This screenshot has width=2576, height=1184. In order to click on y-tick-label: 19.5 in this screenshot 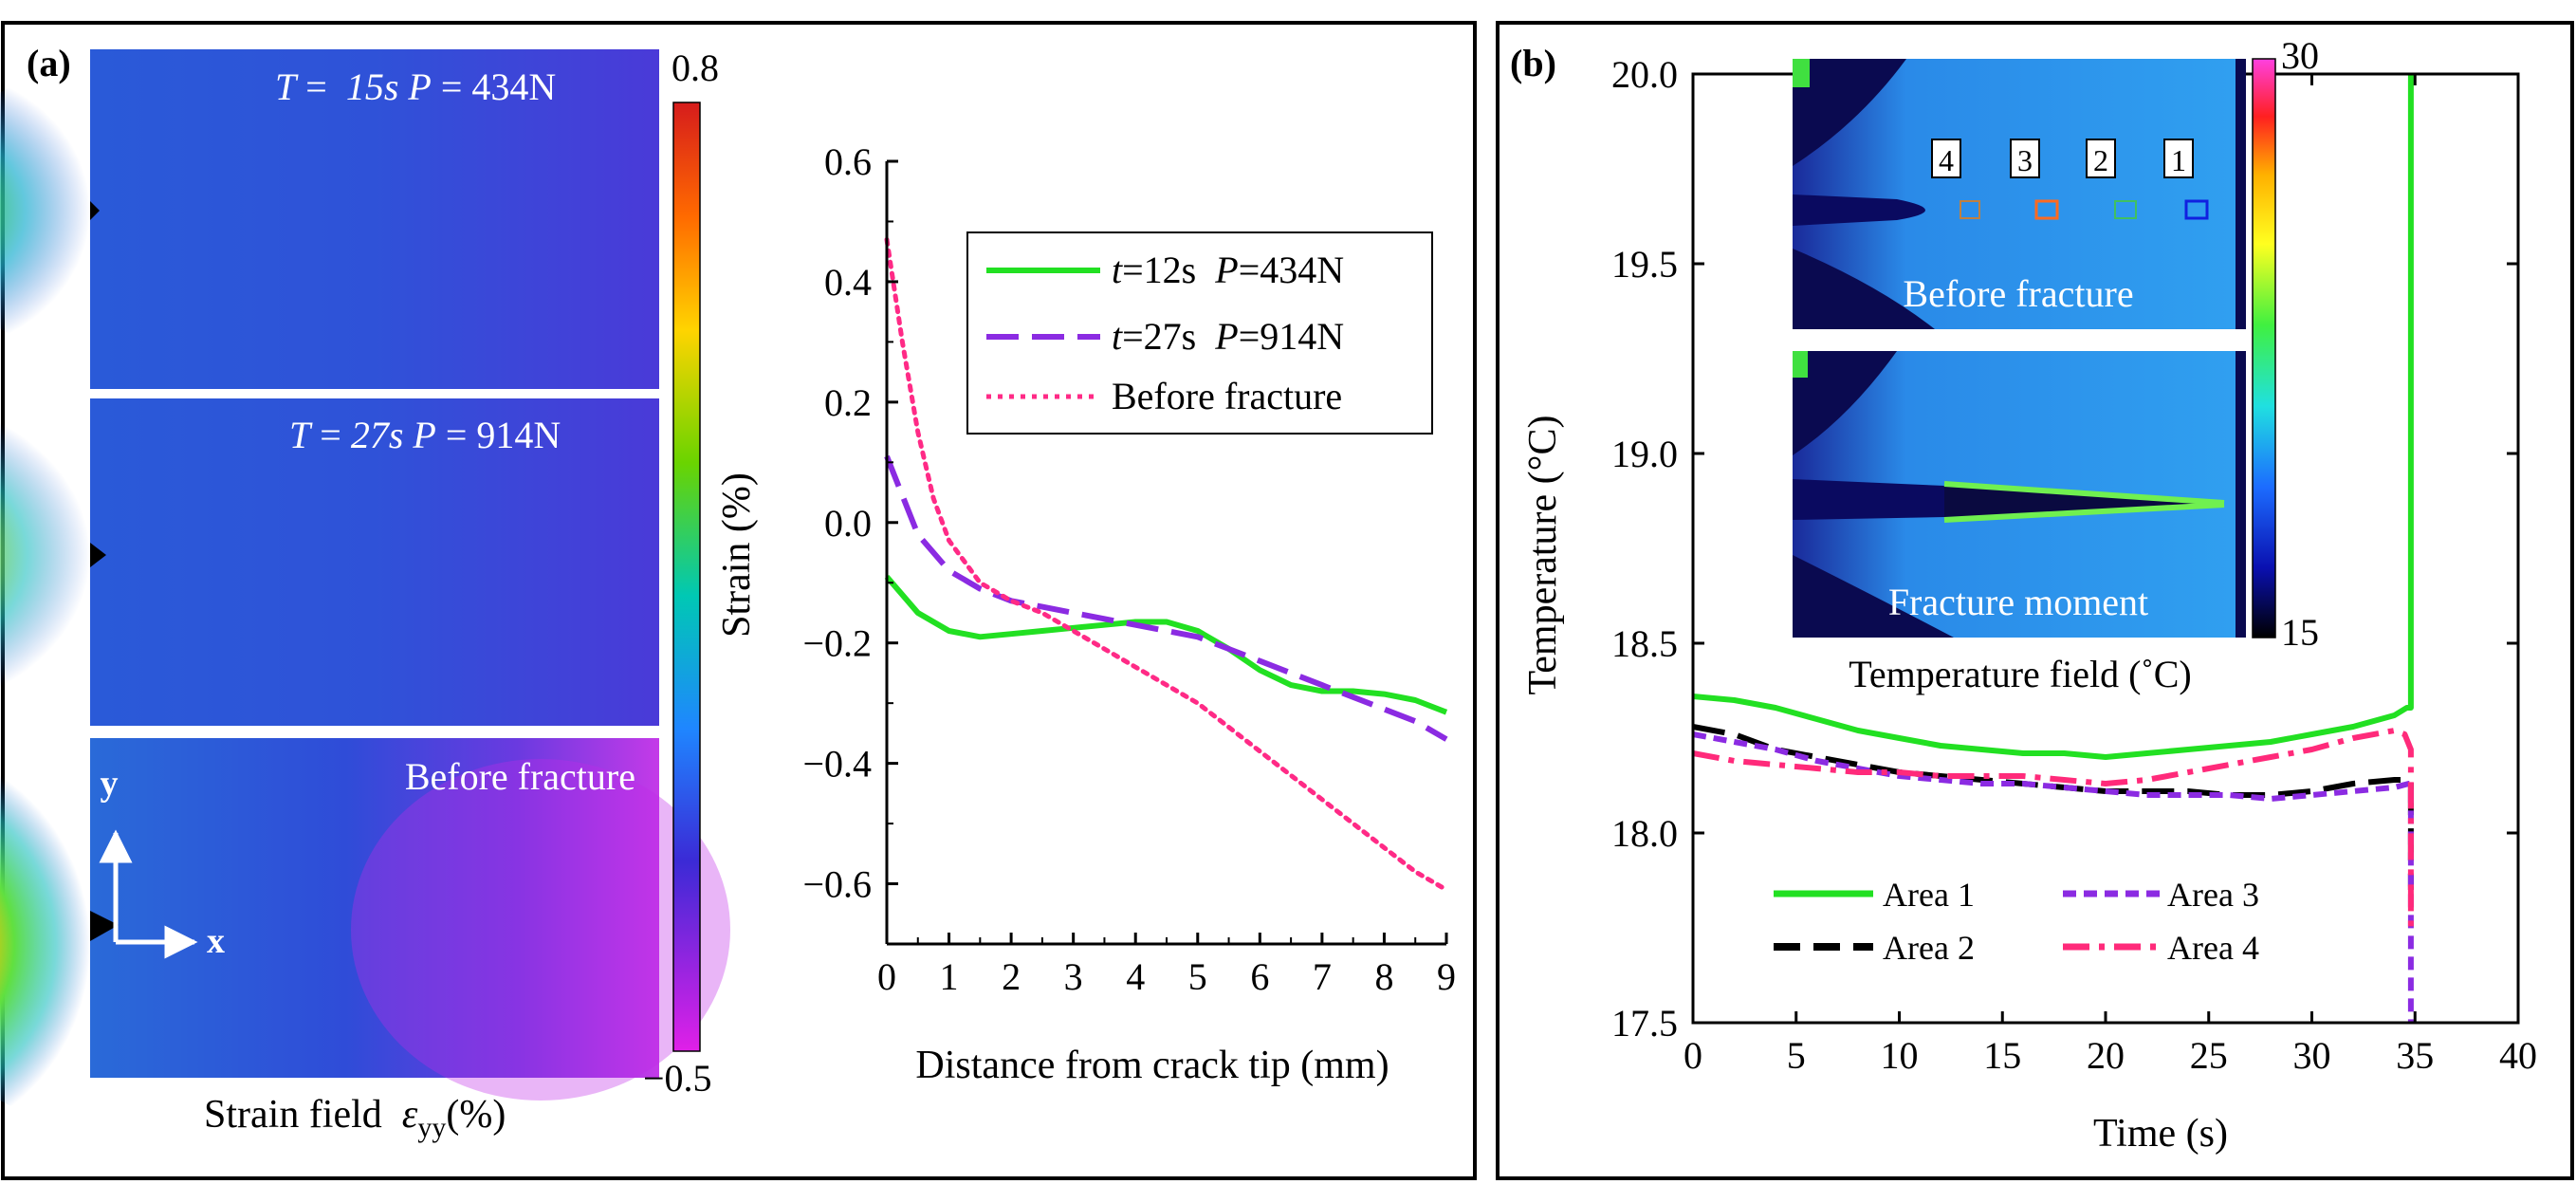, I will do `click(1644, 264)`.